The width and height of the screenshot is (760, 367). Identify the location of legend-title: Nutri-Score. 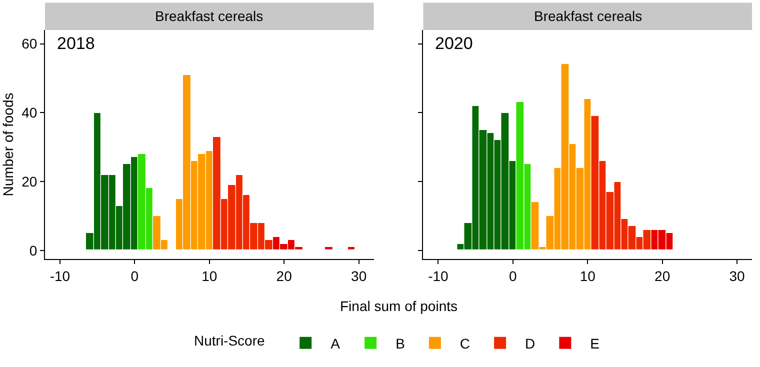
(233, 340).